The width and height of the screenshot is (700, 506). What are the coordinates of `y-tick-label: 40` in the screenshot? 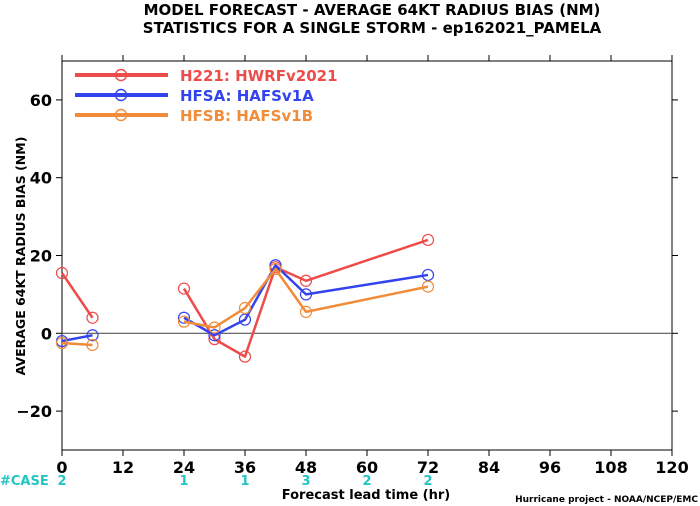 It's located at (41, 178).